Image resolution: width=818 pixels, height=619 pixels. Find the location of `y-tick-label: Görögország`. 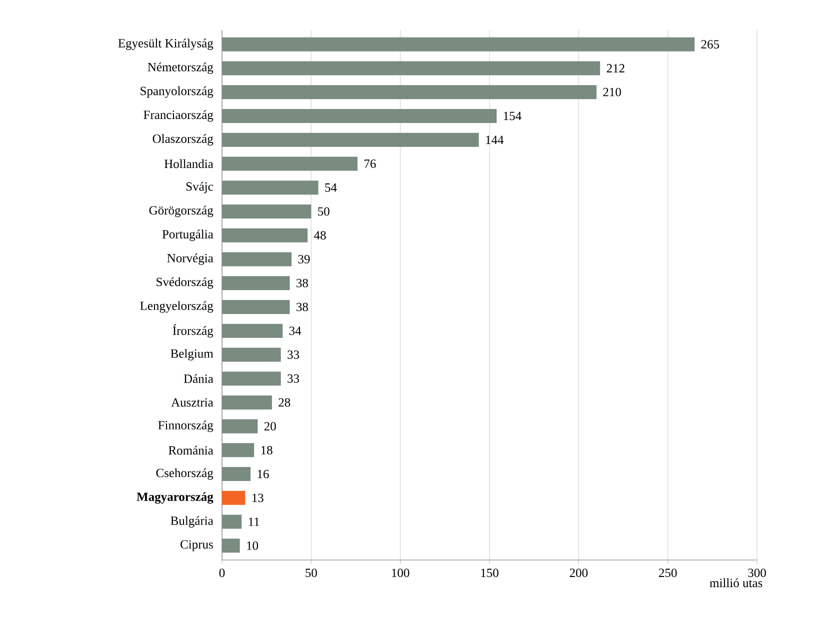

y-tick-label: Görögország is located at coordinates (181, 212).